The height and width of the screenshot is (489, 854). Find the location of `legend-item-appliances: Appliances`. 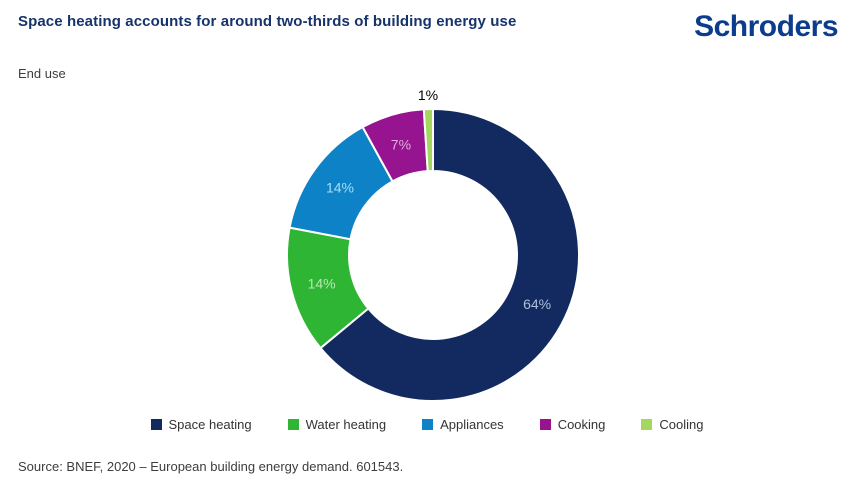

legend-item-appliances: Appliances is located at coordinates (463, 424).